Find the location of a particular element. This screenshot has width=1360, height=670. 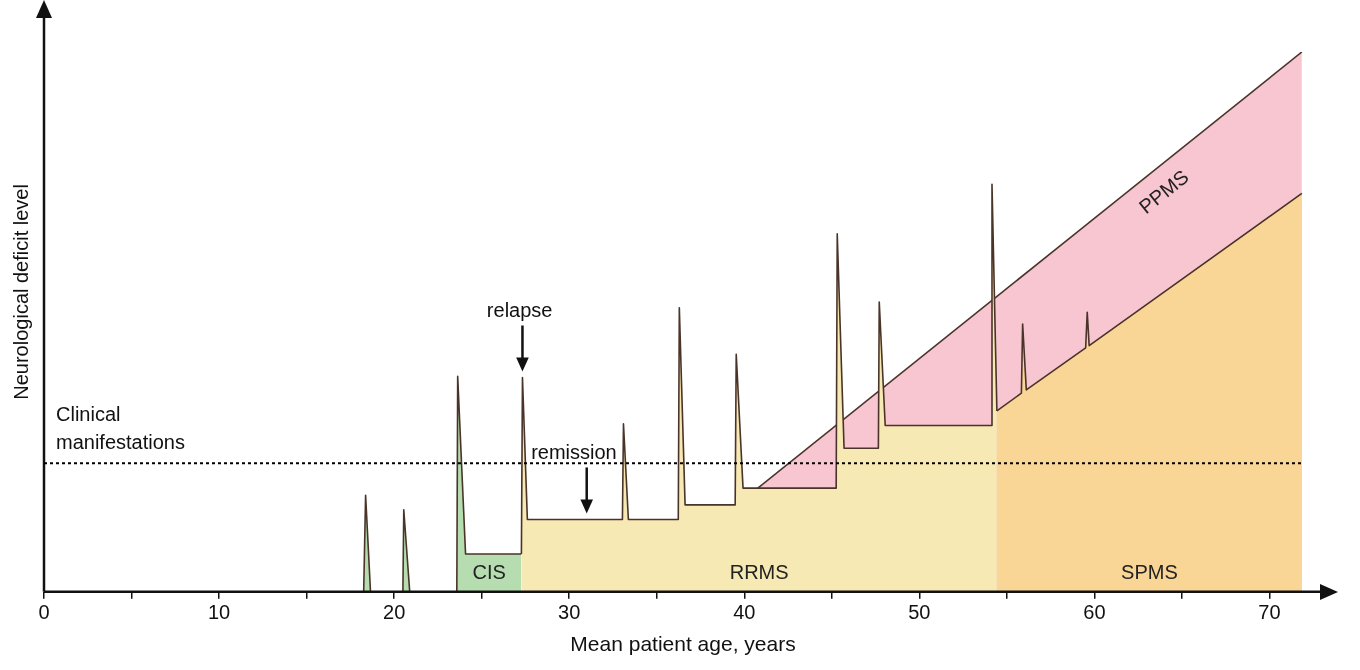

annotation: relapse is located at coordinates (519, 310).